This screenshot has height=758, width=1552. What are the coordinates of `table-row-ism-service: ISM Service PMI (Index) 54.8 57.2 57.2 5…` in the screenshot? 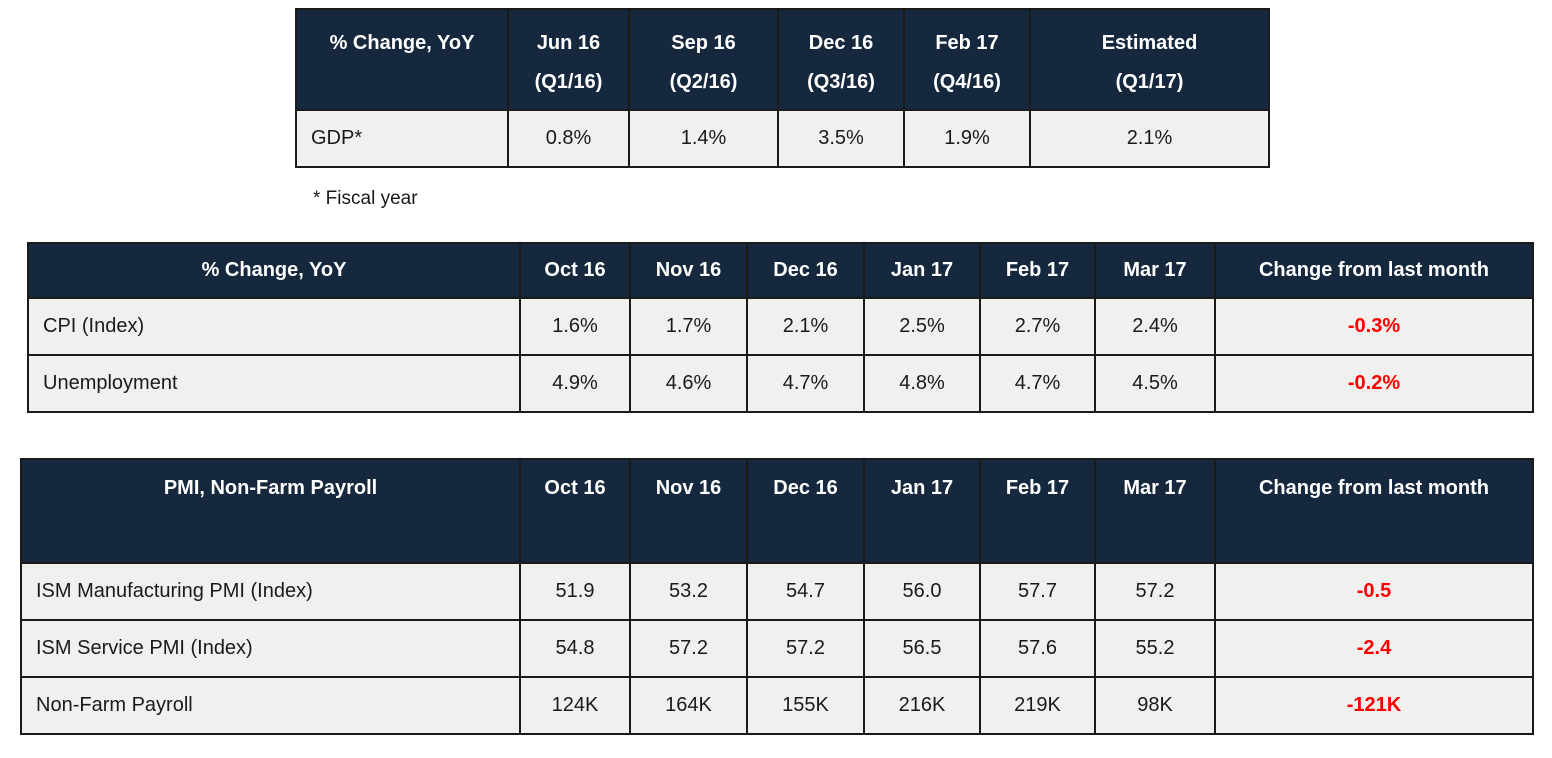 It's located at (777, 648).